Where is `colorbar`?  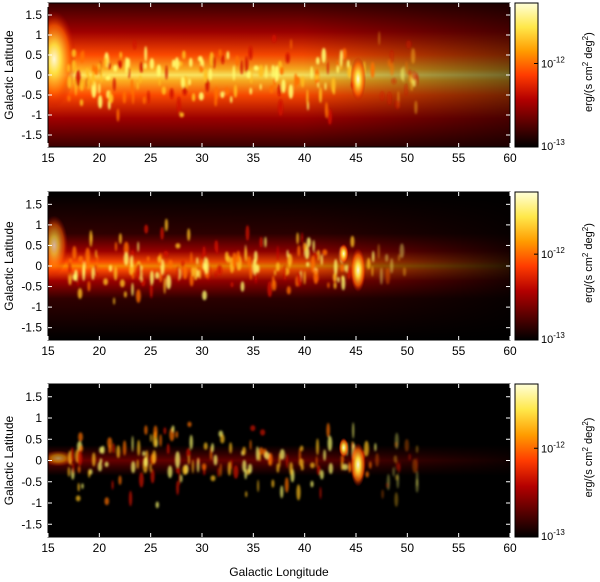
colorbar is located at coordinates (526, 266).